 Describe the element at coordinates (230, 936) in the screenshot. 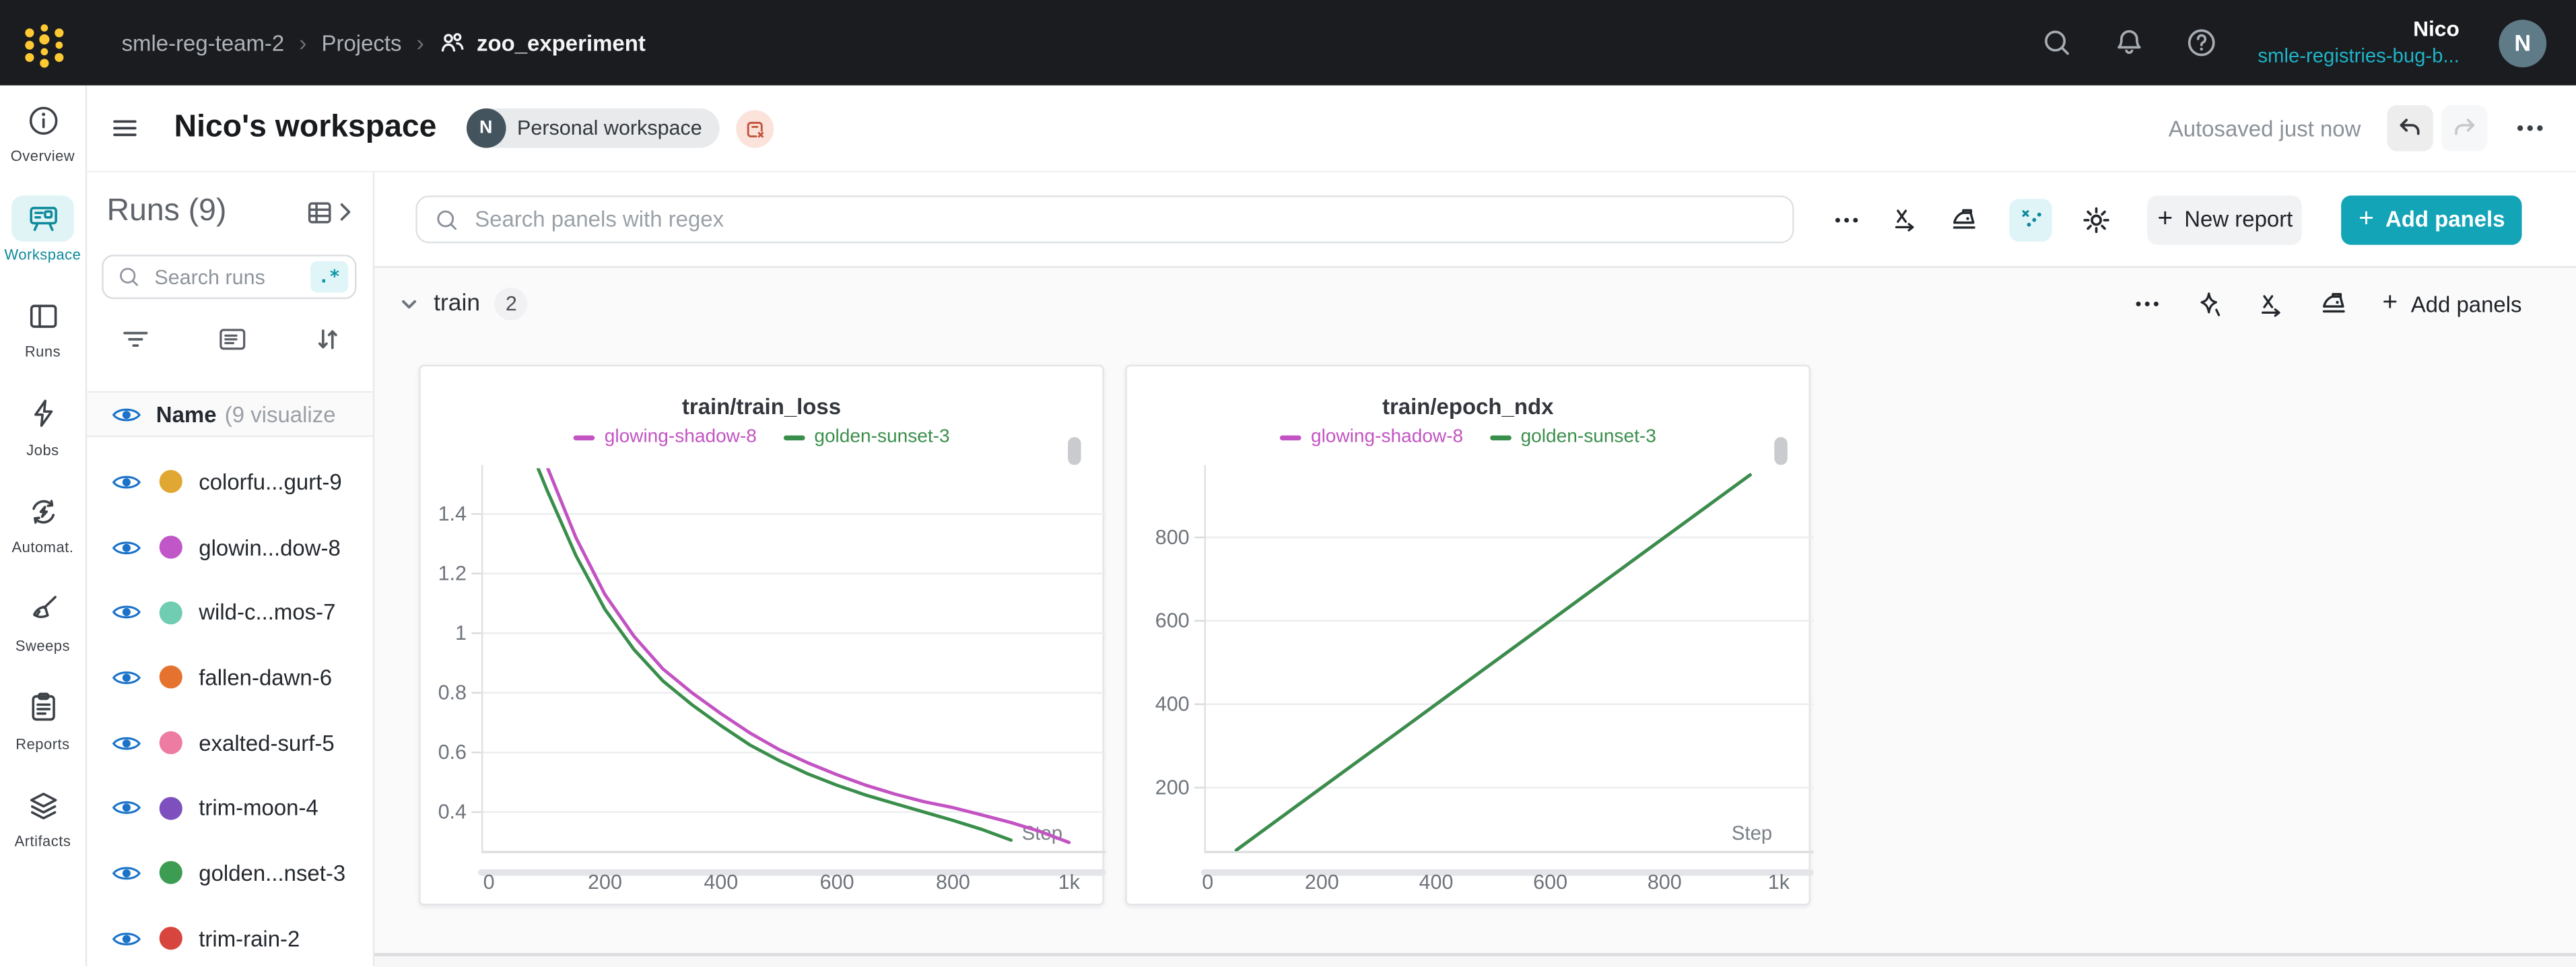

I see `run-row: trim-rain-2` at that location.